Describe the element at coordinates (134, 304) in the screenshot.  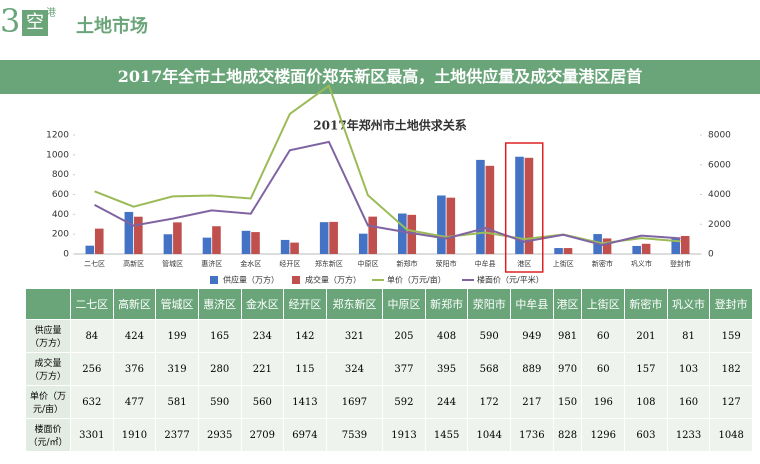
I see `header-cell: 高新区` at that location.